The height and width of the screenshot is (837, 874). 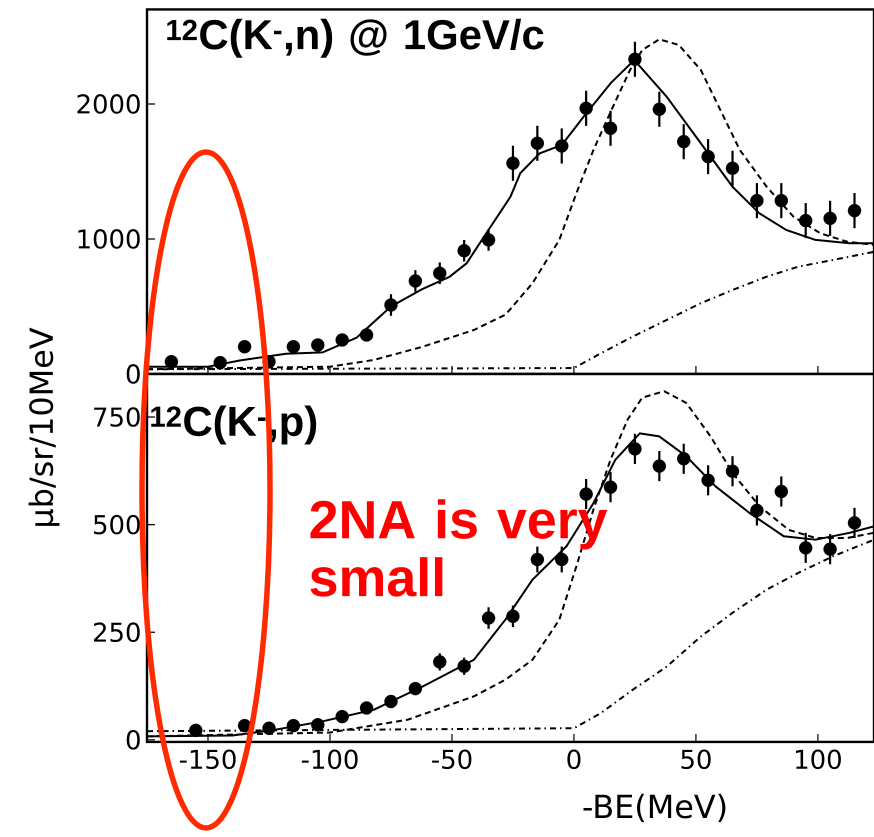 What do you see at coordinates (654, 808) in the screenshot?
I see `x-axis-title: -BE(MeV)` at bounding box center [654, 808].